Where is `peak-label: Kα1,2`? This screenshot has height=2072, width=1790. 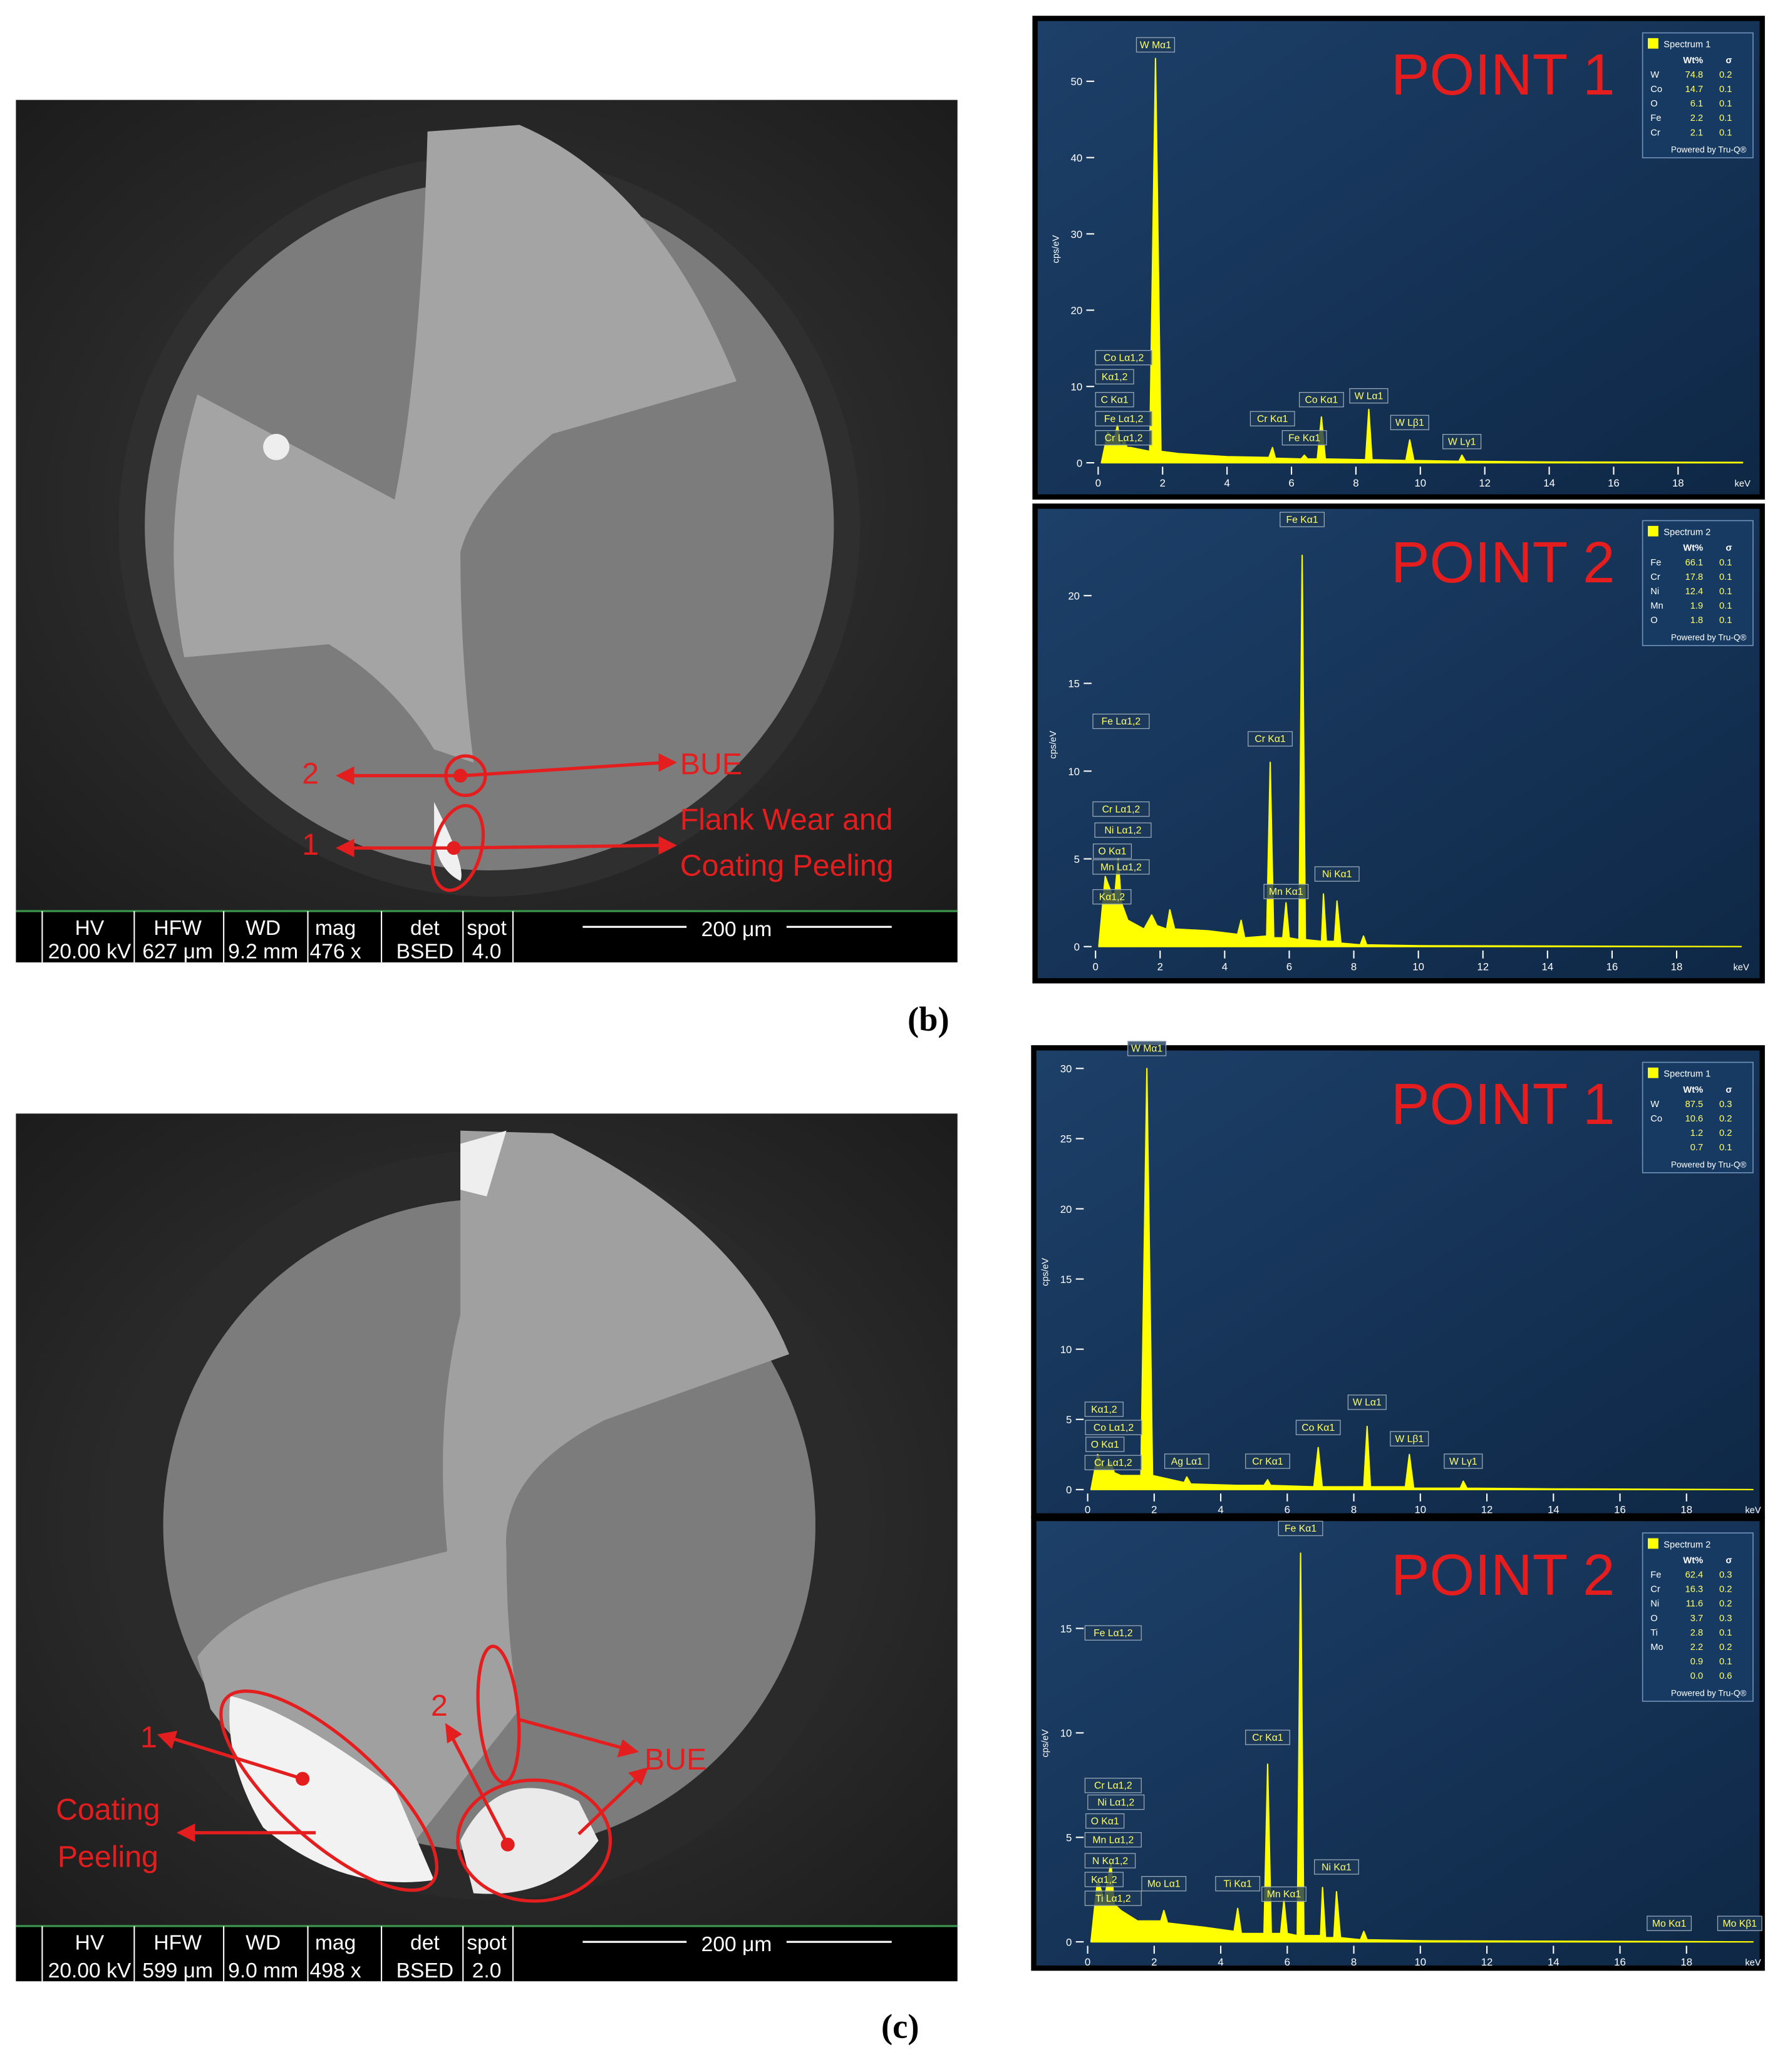 peak-label: Kα1,2 is located at coordinates (1114, 377).